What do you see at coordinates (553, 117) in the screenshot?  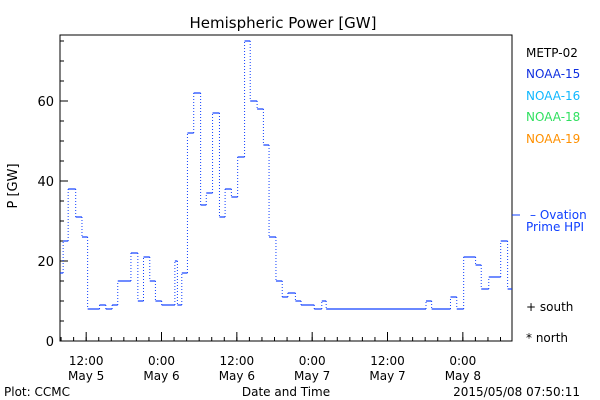 I see `legend-noaa-18: NOAA-18` at bounding box center [553, 117].